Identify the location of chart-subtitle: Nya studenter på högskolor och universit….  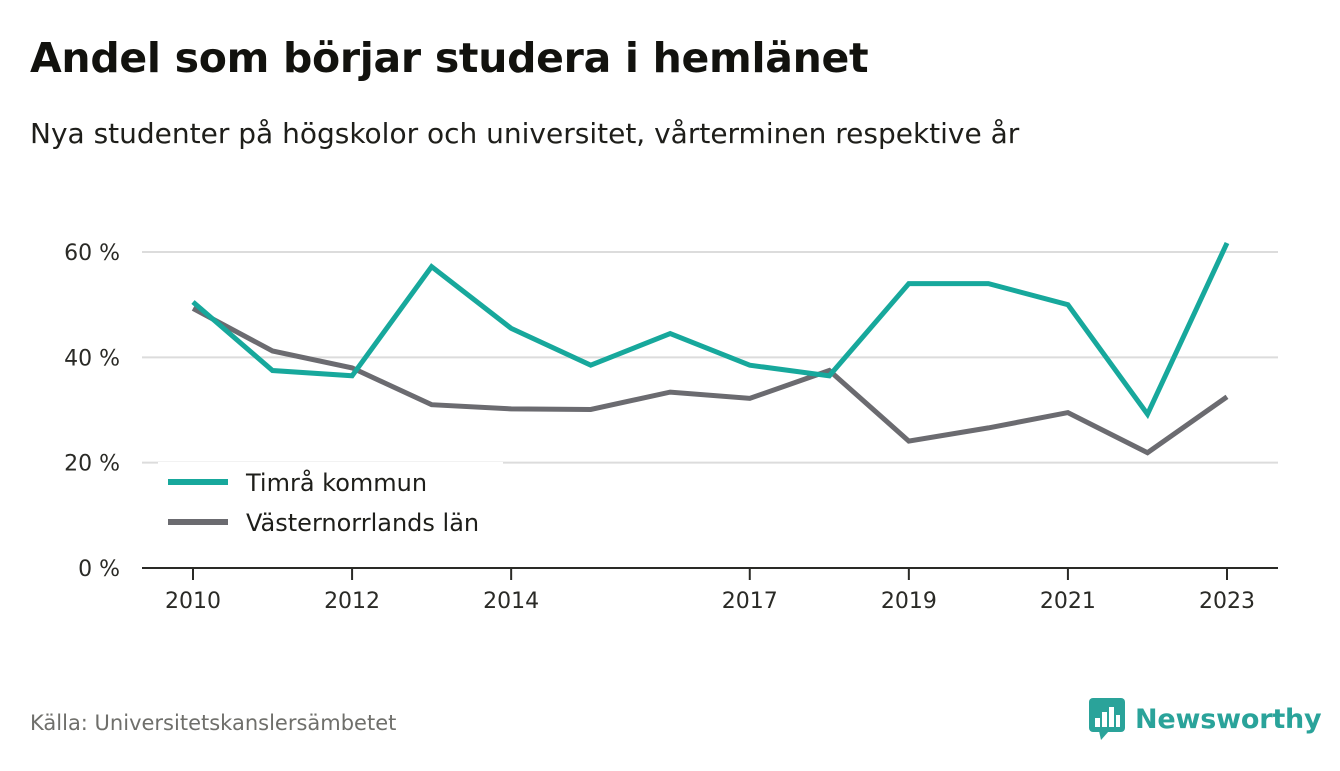
(525, 133).